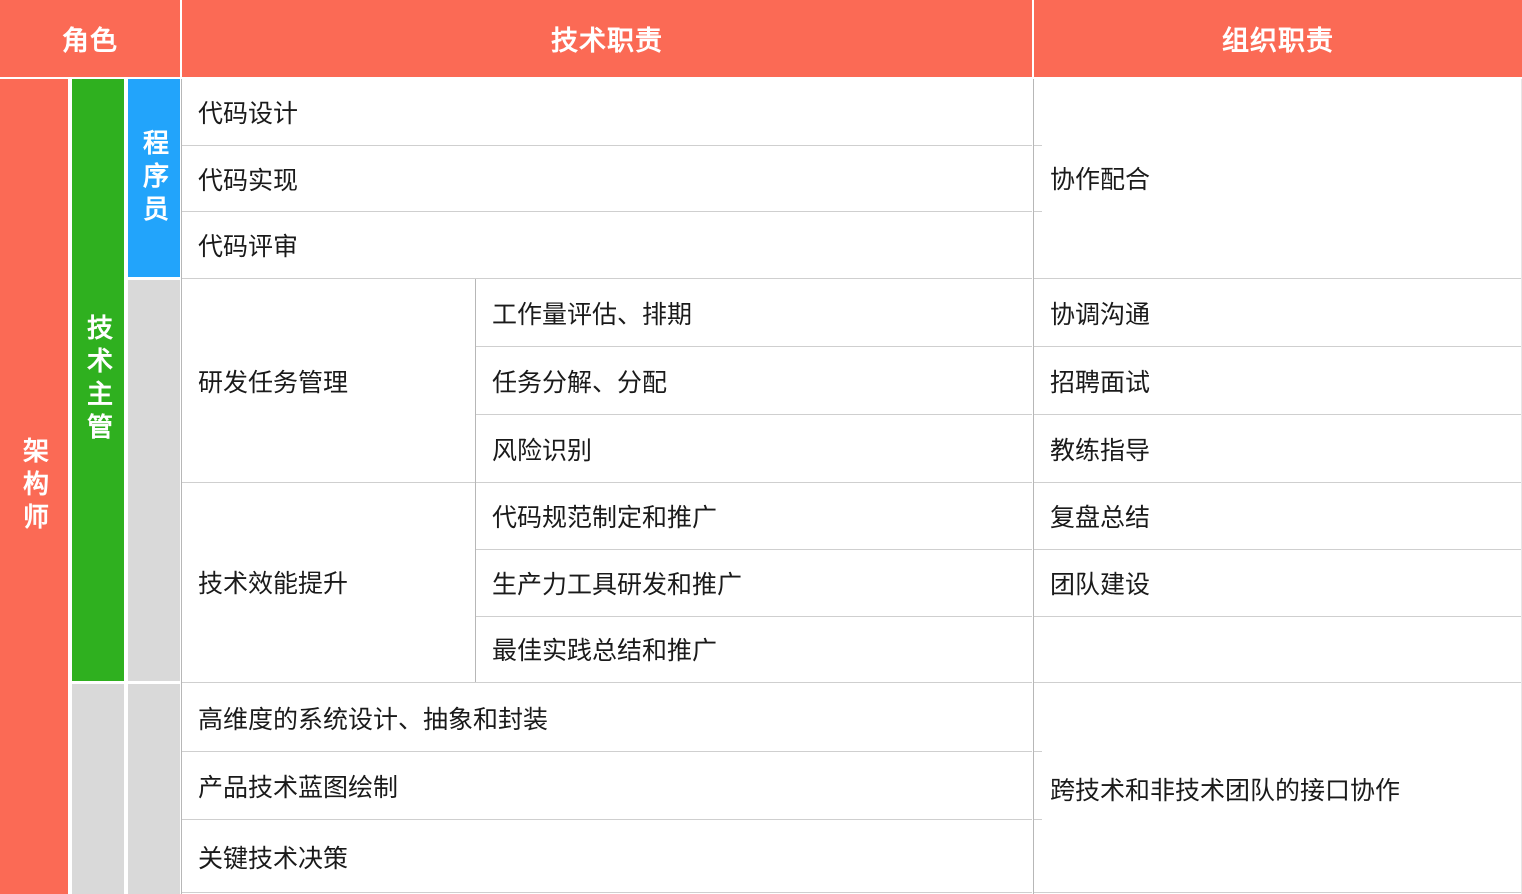  I want to click on role-col3-filler-upper, so click(154, 480).